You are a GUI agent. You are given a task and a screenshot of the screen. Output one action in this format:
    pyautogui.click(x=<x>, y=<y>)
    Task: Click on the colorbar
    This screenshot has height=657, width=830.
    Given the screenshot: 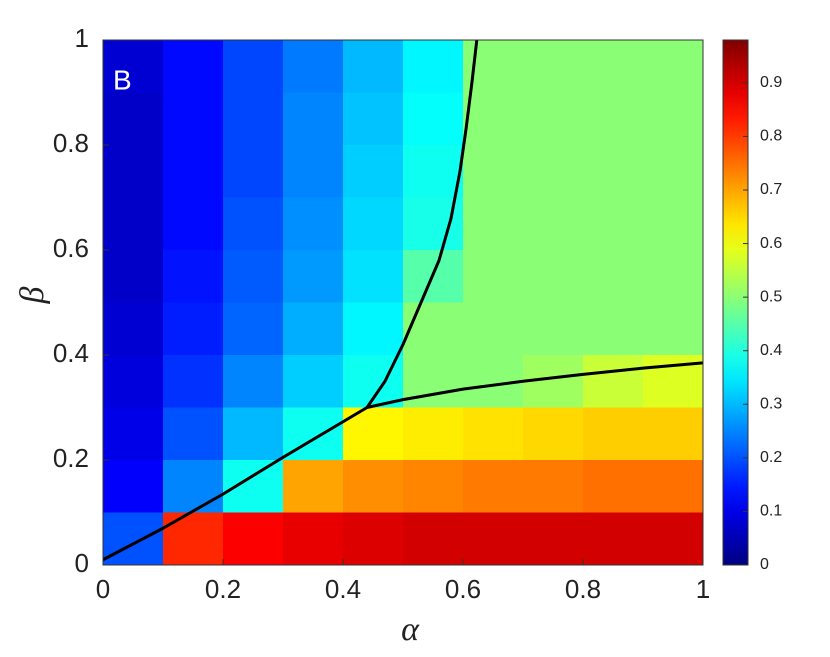 What is the action you would take?
    pyautogui.click(x=735, y=302)
    